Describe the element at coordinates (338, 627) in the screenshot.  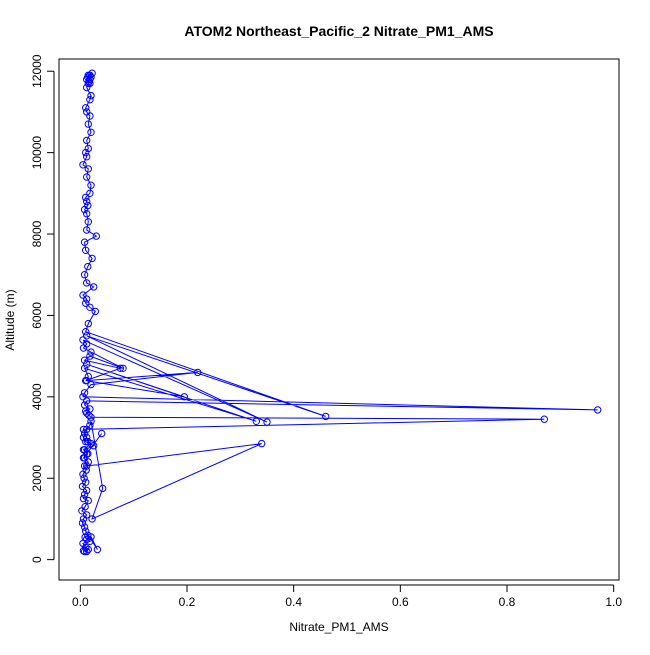
I see `x-axis-label: Nitrate_PM1_AMS` at that location.